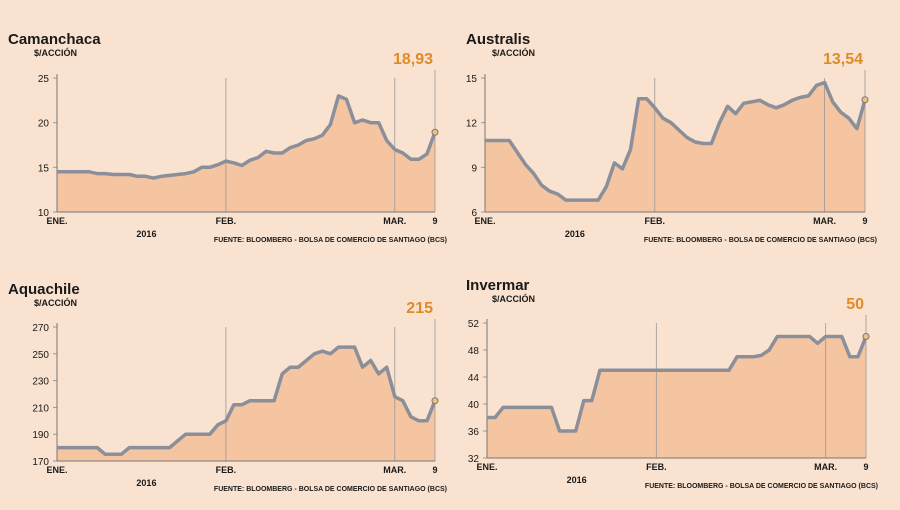 This screenshot has width=900, height=510. I want to click on chart-title: Australis, so click(498, 39).